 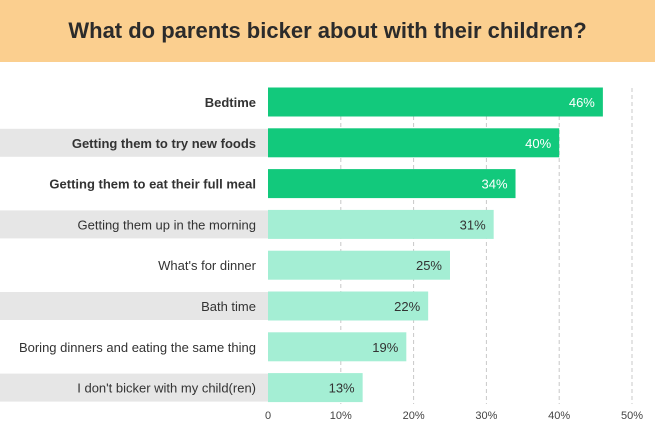 I want to click on value-label: 19%, so click(x=385, y=347).